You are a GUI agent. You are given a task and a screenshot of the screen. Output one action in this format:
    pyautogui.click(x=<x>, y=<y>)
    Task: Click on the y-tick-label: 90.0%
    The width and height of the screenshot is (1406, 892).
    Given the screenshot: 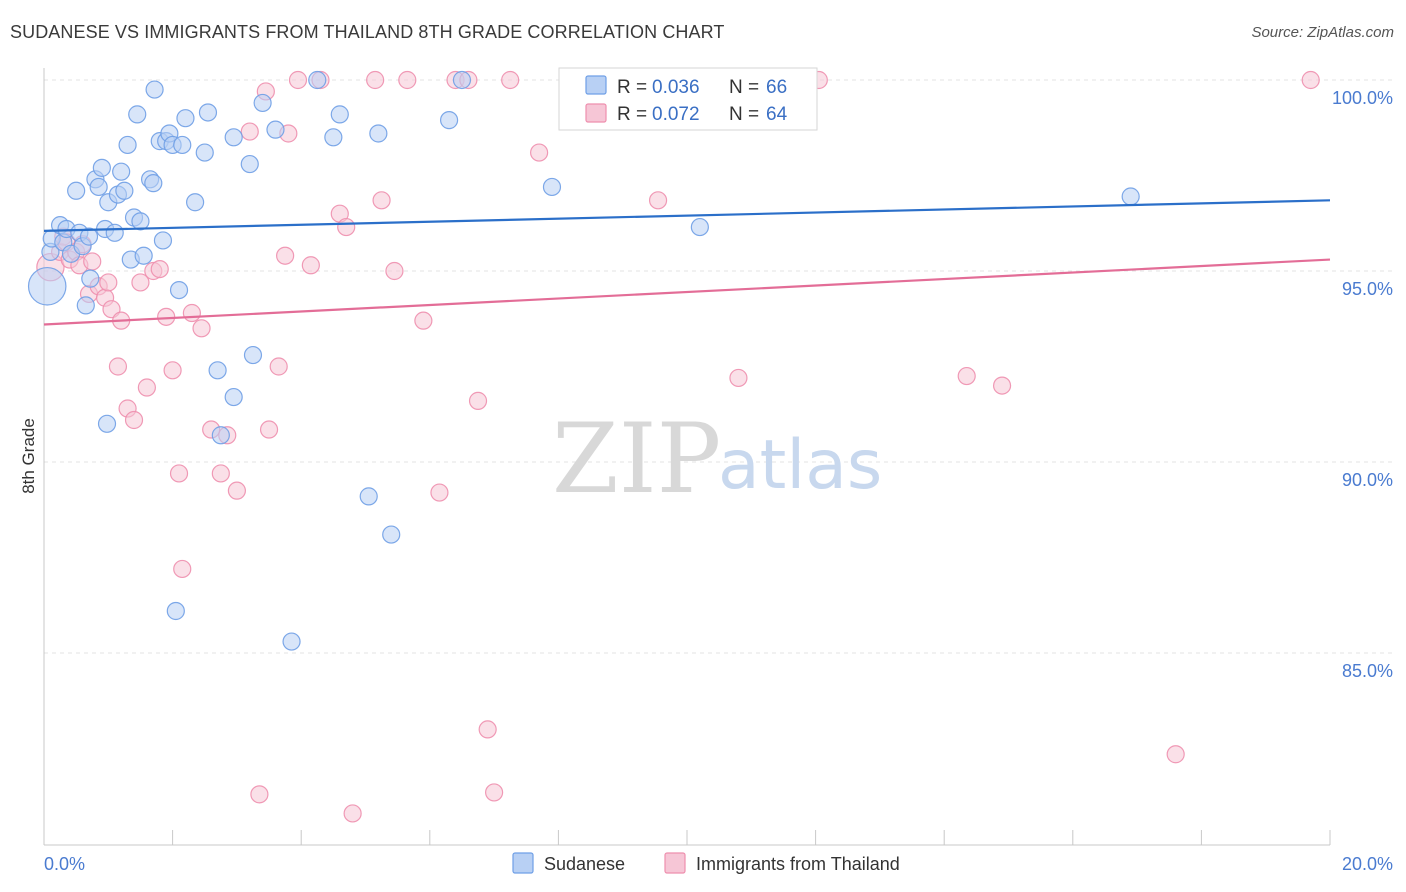 What is the action you would take?
    pyautogui.click(x=1367, y=480)
    